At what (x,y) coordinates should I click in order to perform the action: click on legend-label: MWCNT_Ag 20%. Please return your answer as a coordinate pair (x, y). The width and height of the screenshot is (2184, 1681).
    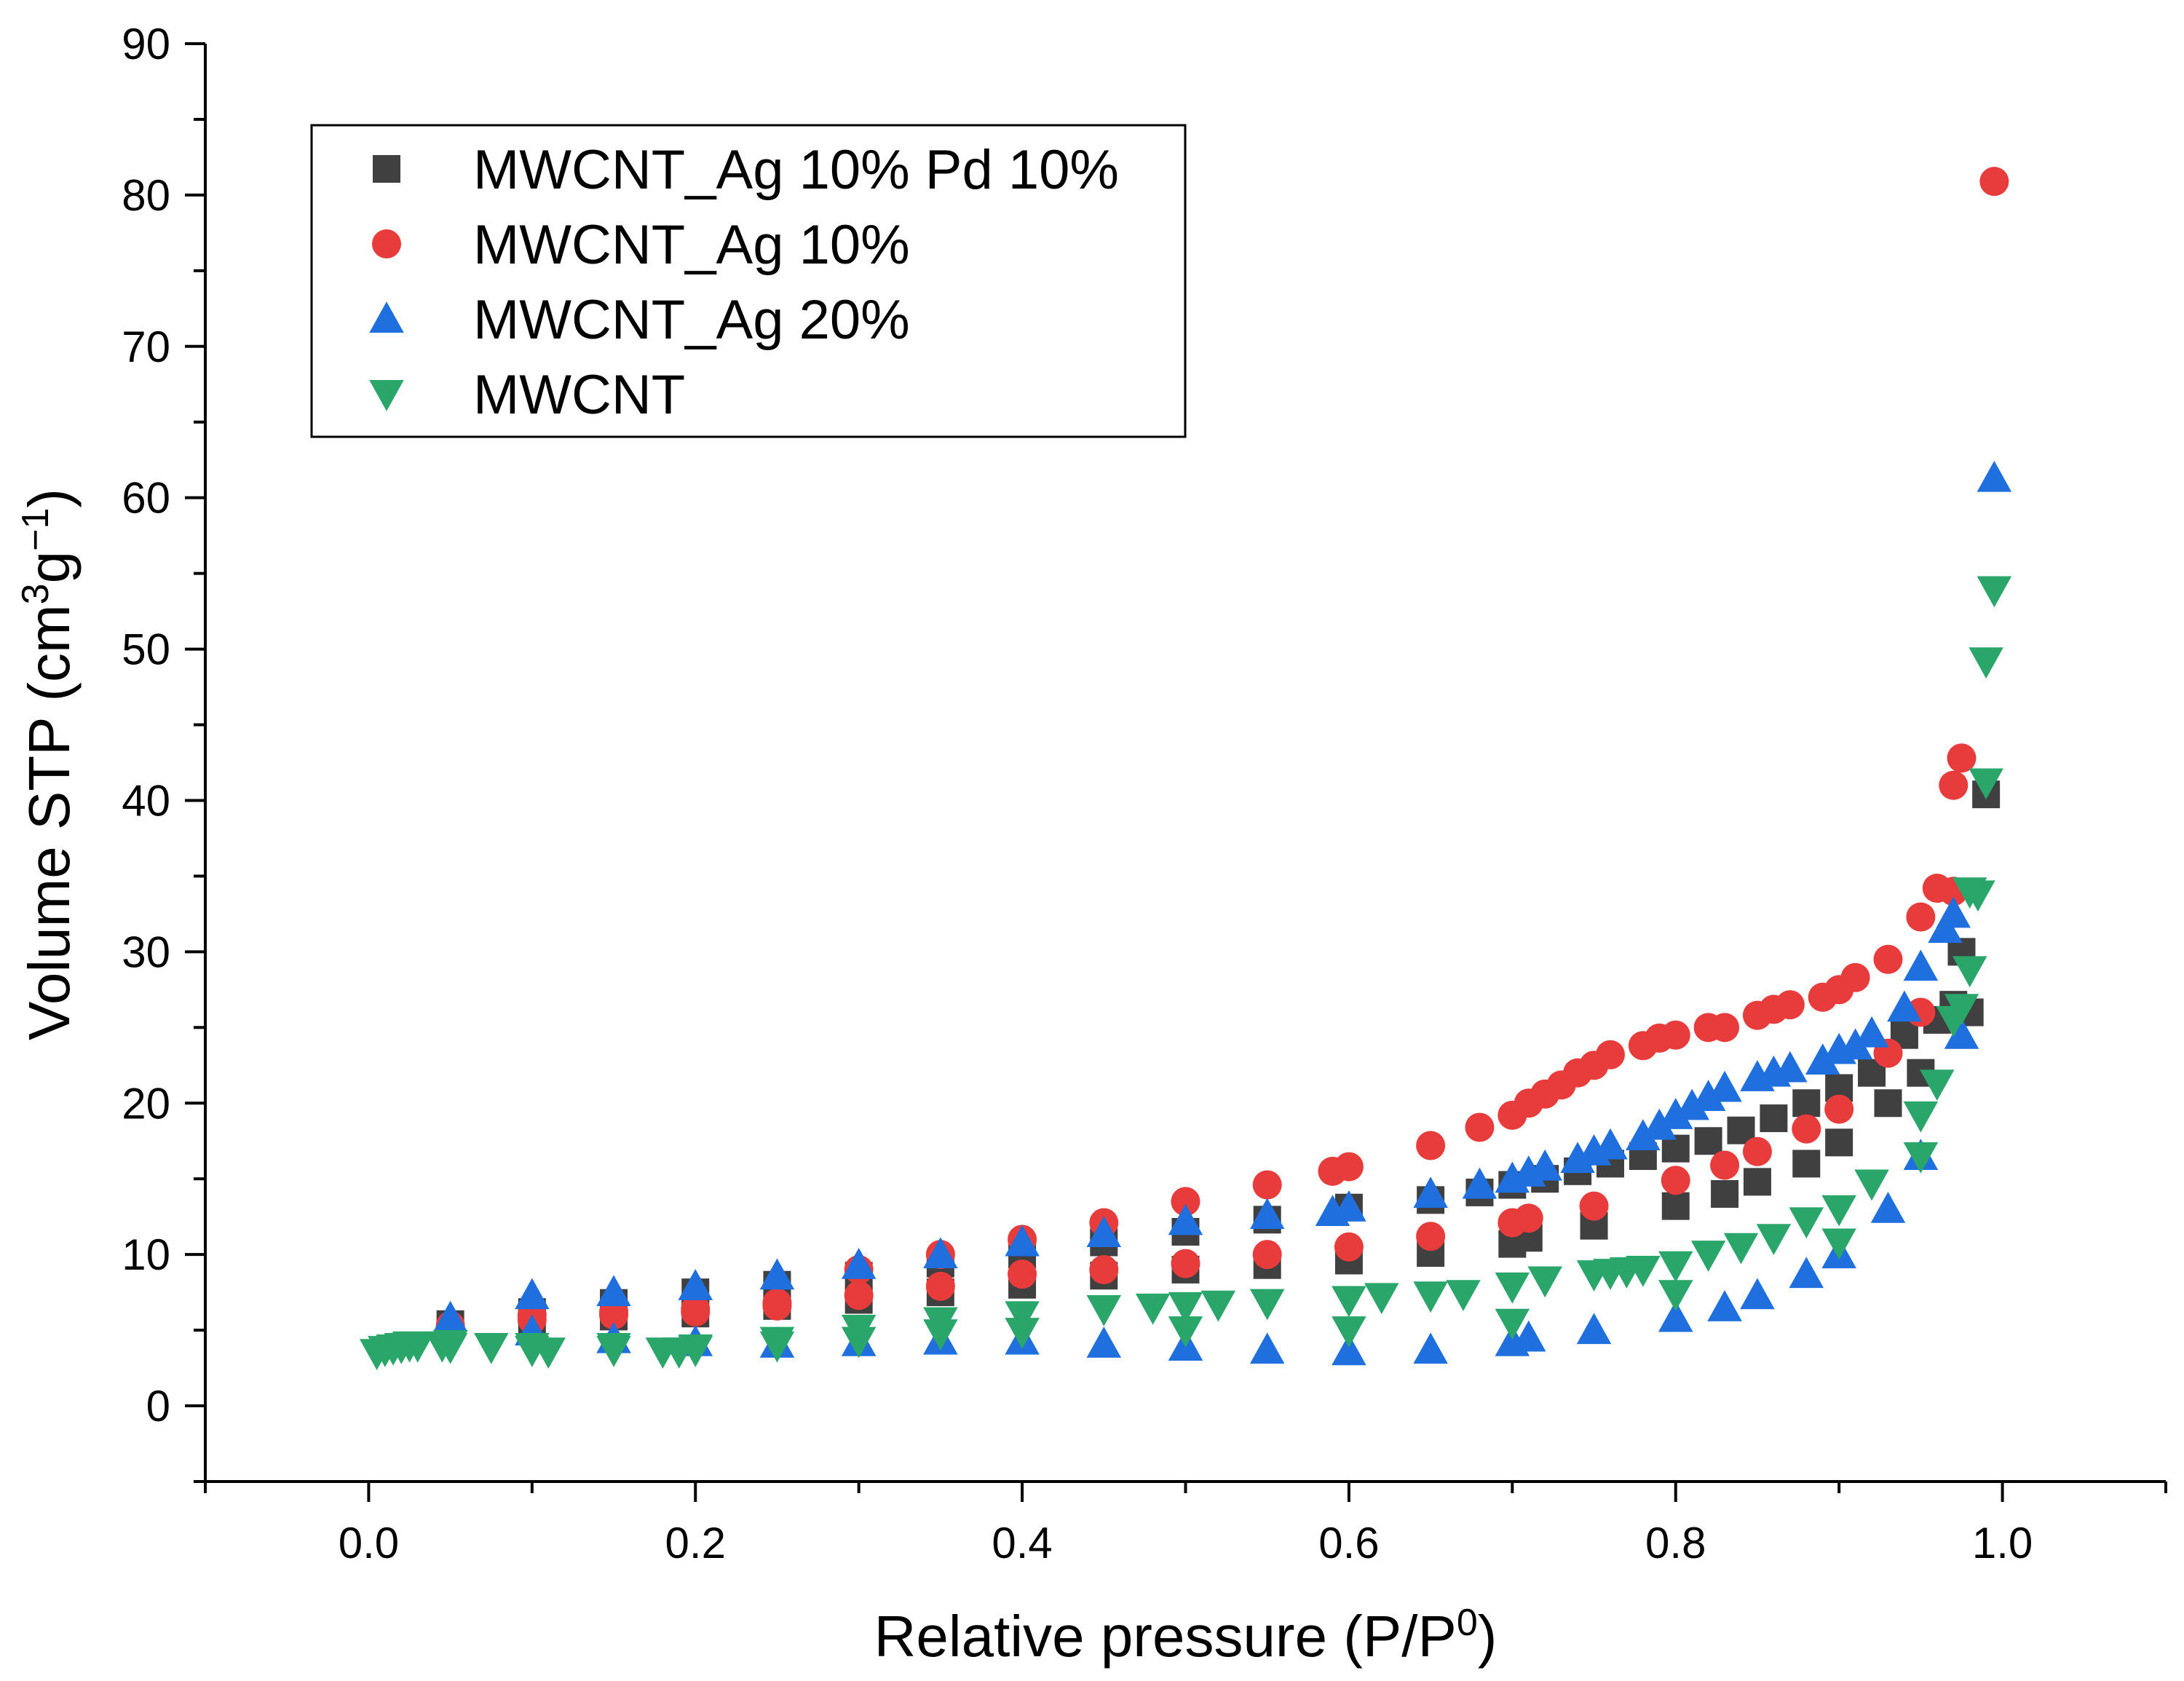
    Looking at the image, I should click on (691, 320).